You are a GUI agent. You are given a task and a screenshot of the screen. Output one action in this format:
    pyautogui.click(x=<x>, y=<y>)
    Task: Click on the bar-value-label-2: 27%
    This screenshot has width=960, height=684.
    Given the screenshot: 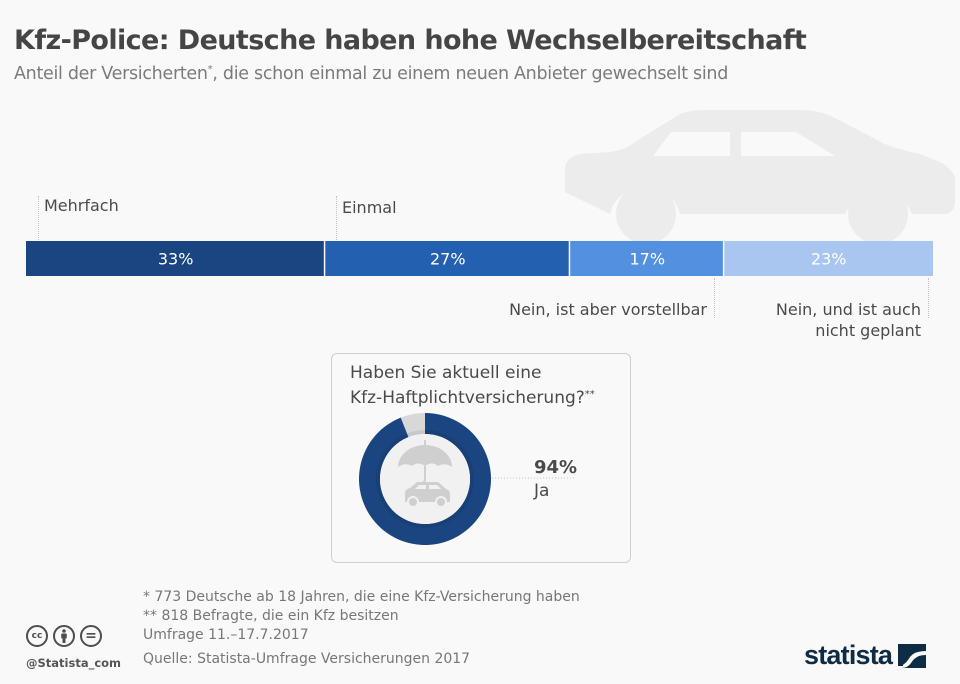 What is the action you would take?
    pyautogui.click(x=448, y=259)
    